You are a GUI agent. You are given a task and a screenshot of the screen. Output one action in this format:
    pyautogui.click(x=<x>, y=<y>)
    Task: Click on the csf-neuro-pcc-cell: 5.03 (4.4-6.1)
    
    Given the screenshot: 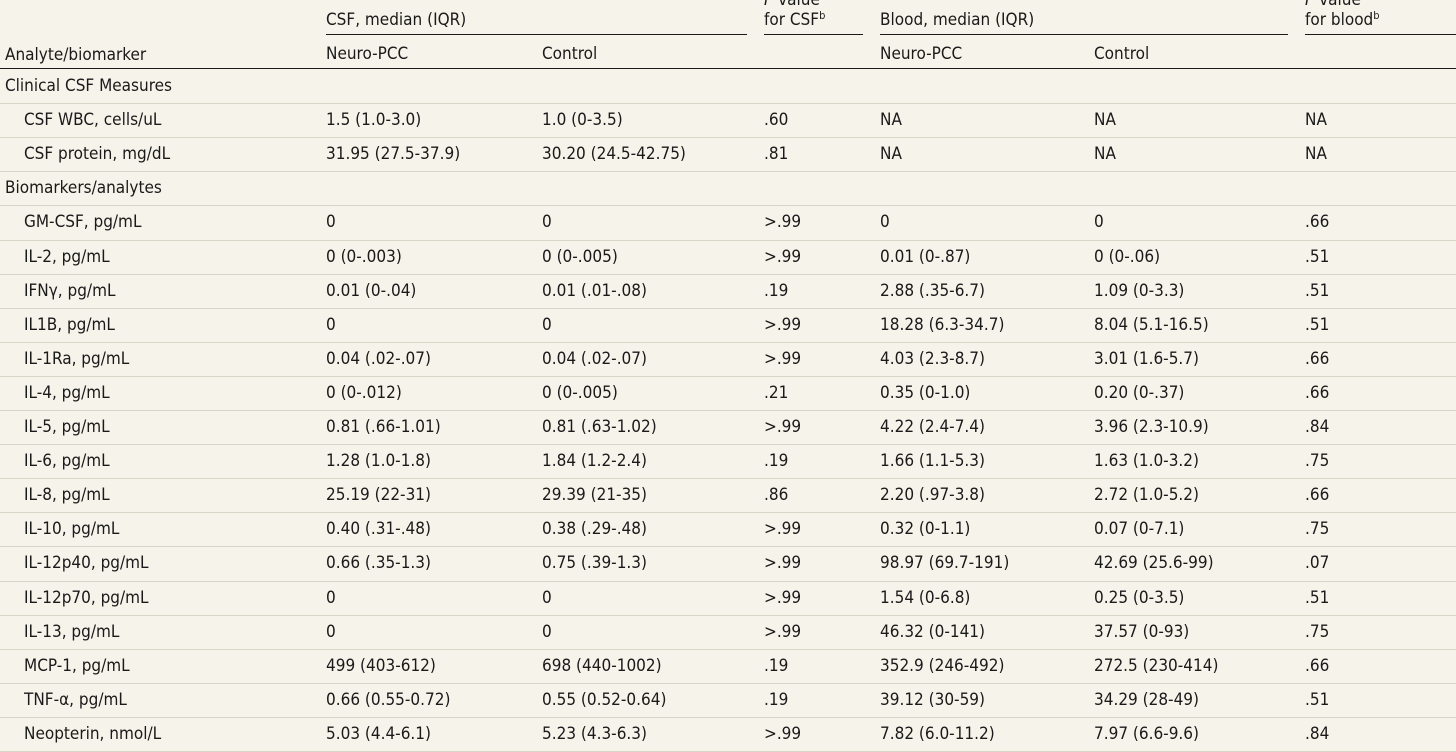 What is the action you would take?
    pyautogui.click(x=378, y=733)
    